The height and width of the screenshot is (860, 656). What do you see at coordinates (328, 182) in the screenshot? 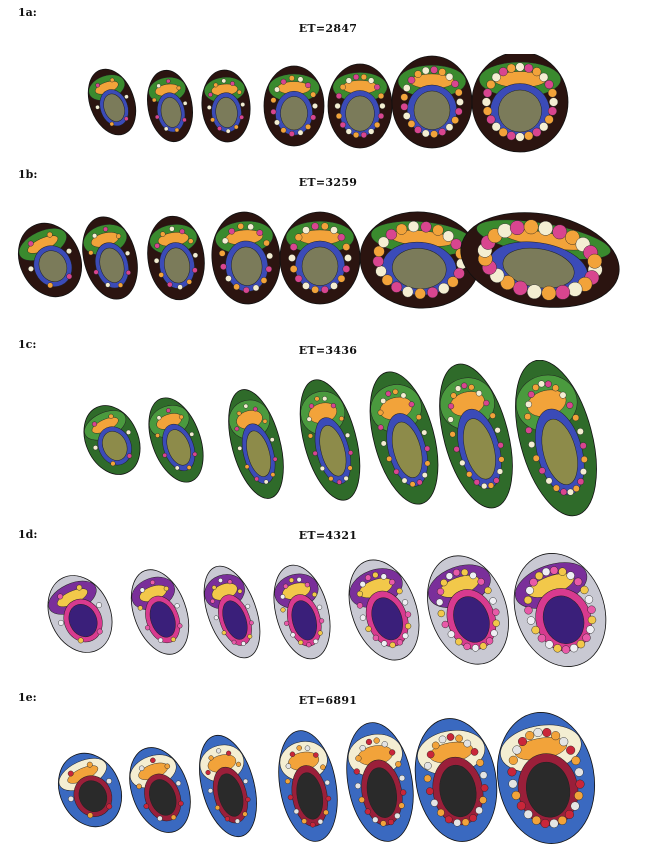
I see `panel-title-1b: ET=3259` at bounding box center [328, 182].